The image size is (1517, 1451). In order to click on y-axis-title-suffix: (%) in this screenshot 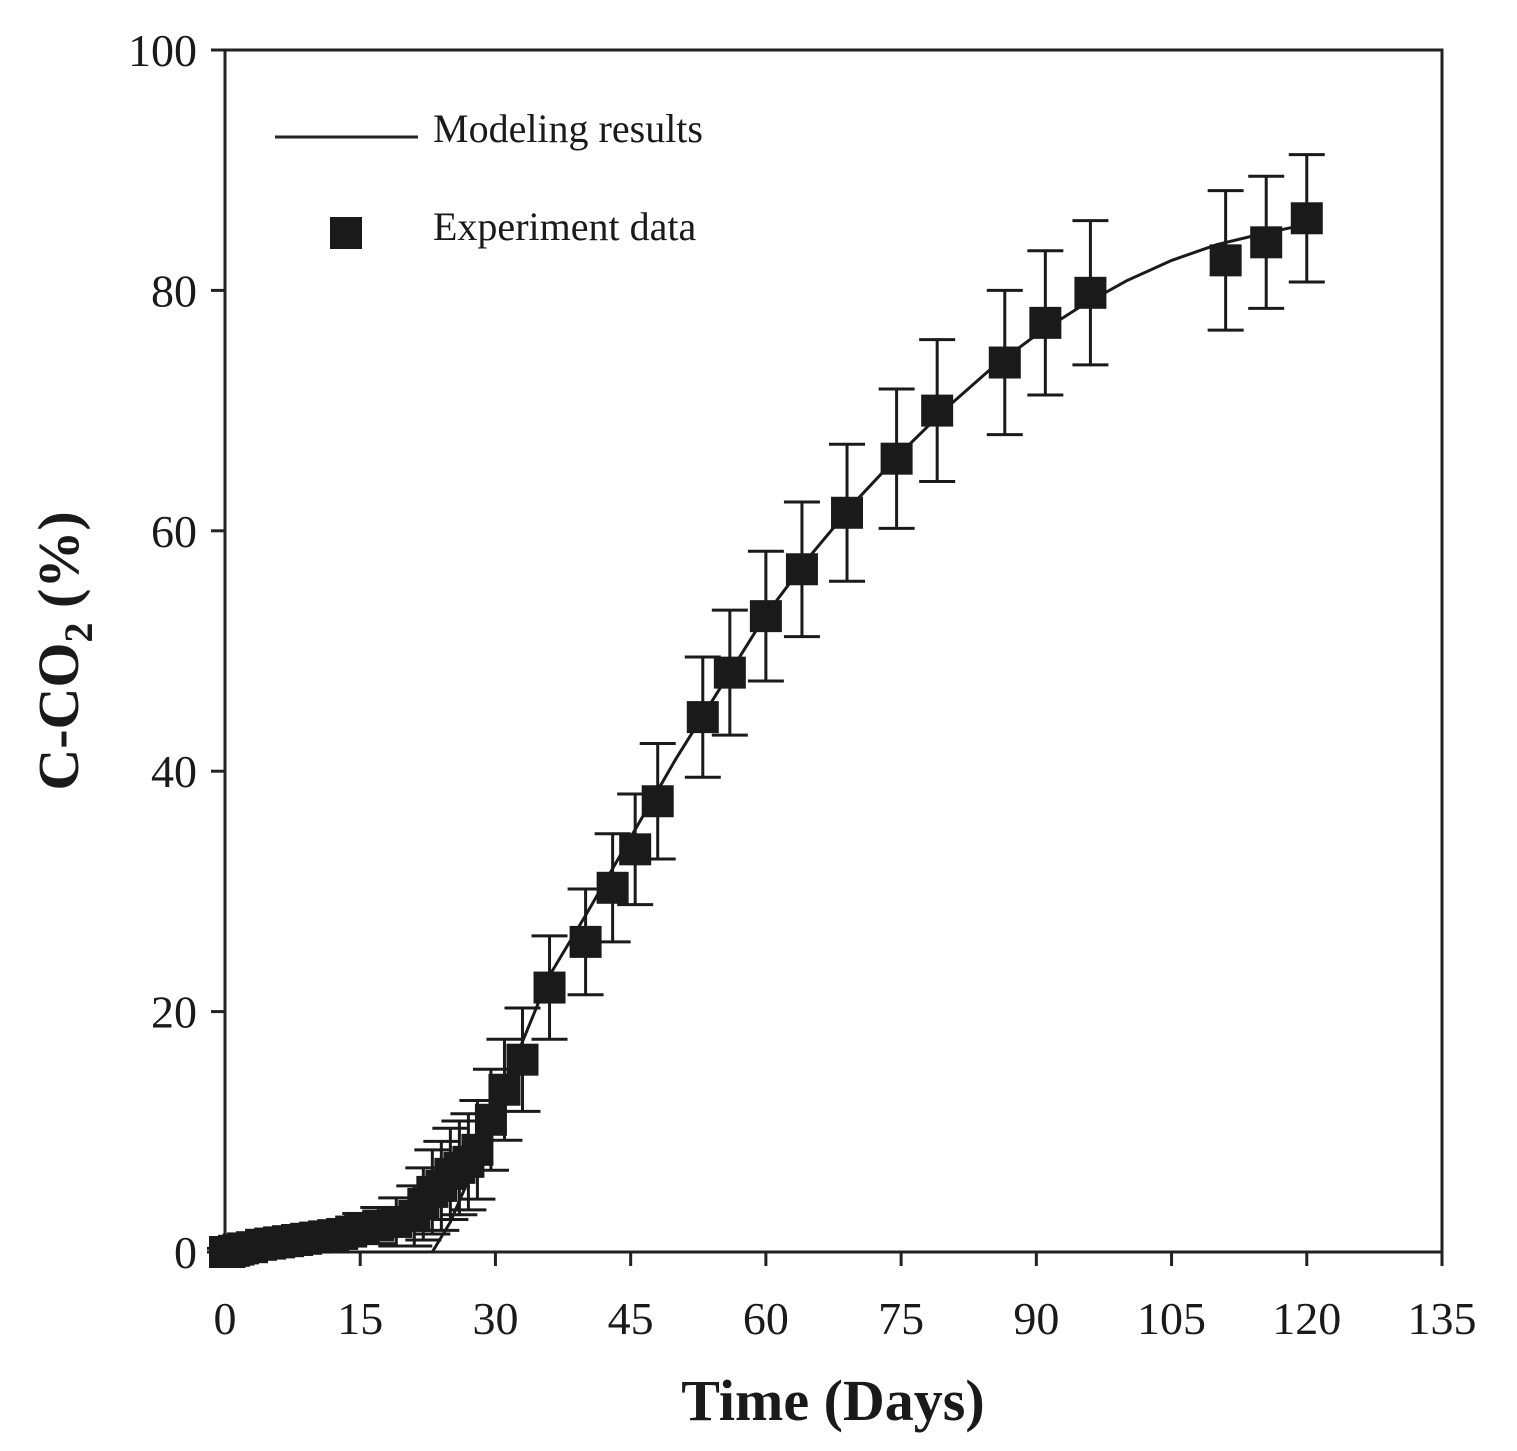, I will do `click(58, 566)`.